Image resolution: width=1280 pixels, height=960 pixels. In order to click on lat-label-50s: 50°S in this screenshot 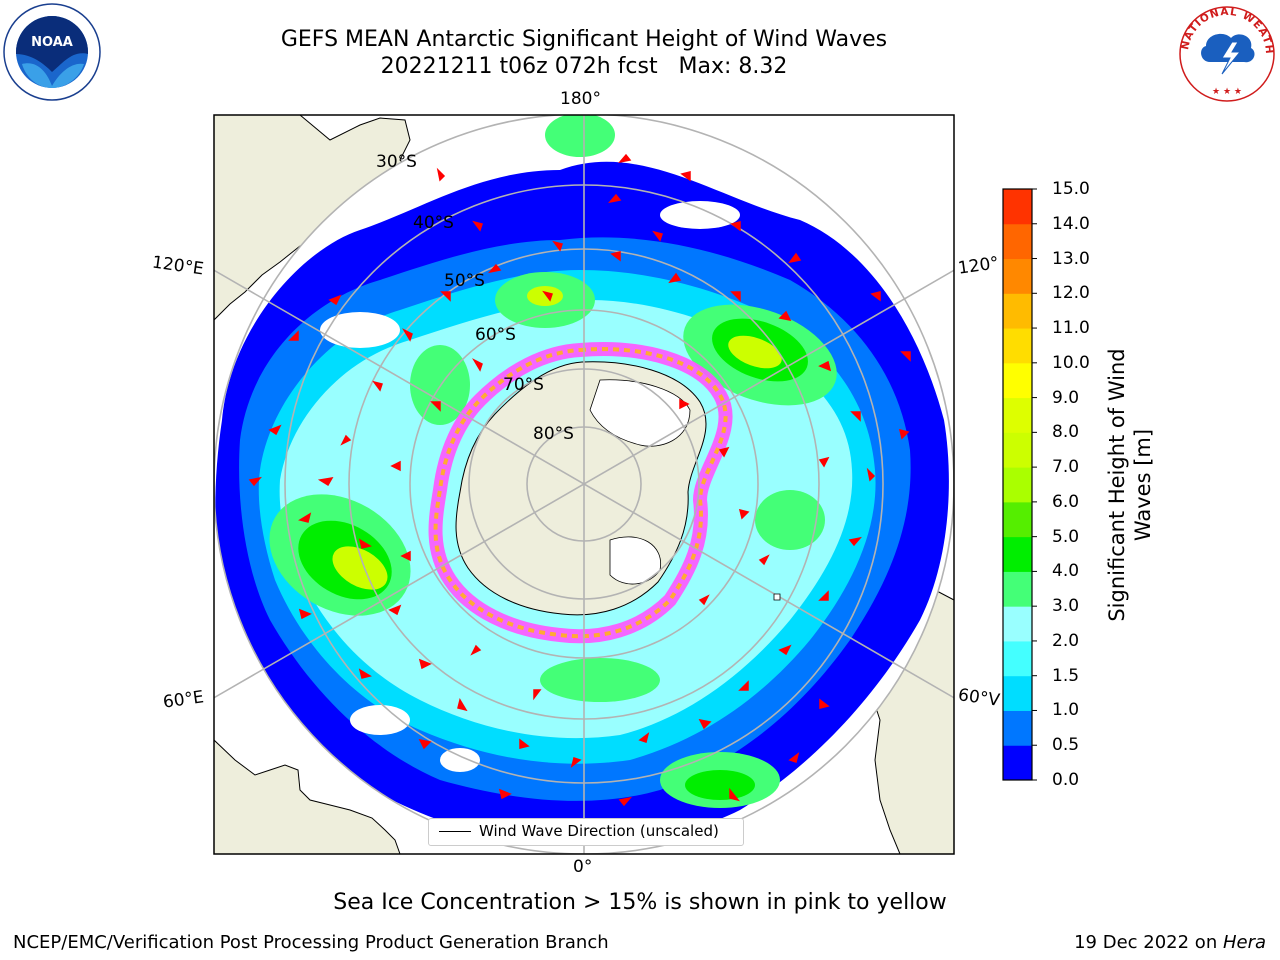, I will do `click(464, 281)`.